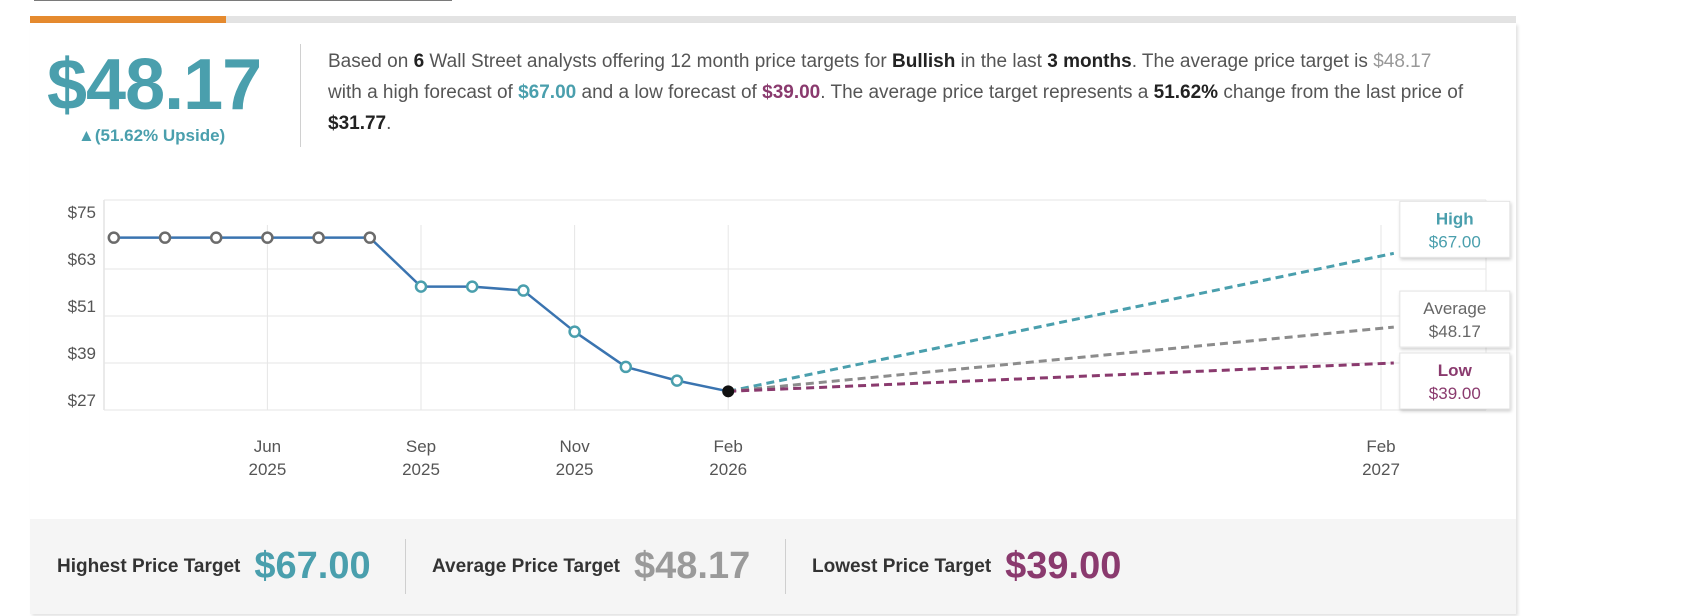  I want to click on x-tick-year: 2026, so click(728, 469).